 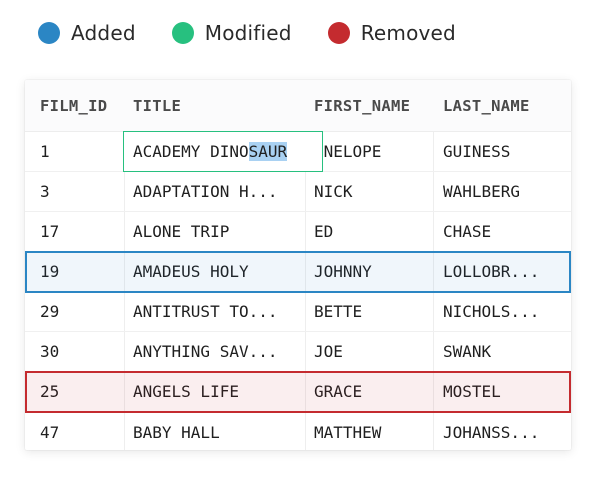 What do you see at coordinates (298, 392) in the screenshot?
I see `removed-row-highlight` at bounding box center [298, 392].